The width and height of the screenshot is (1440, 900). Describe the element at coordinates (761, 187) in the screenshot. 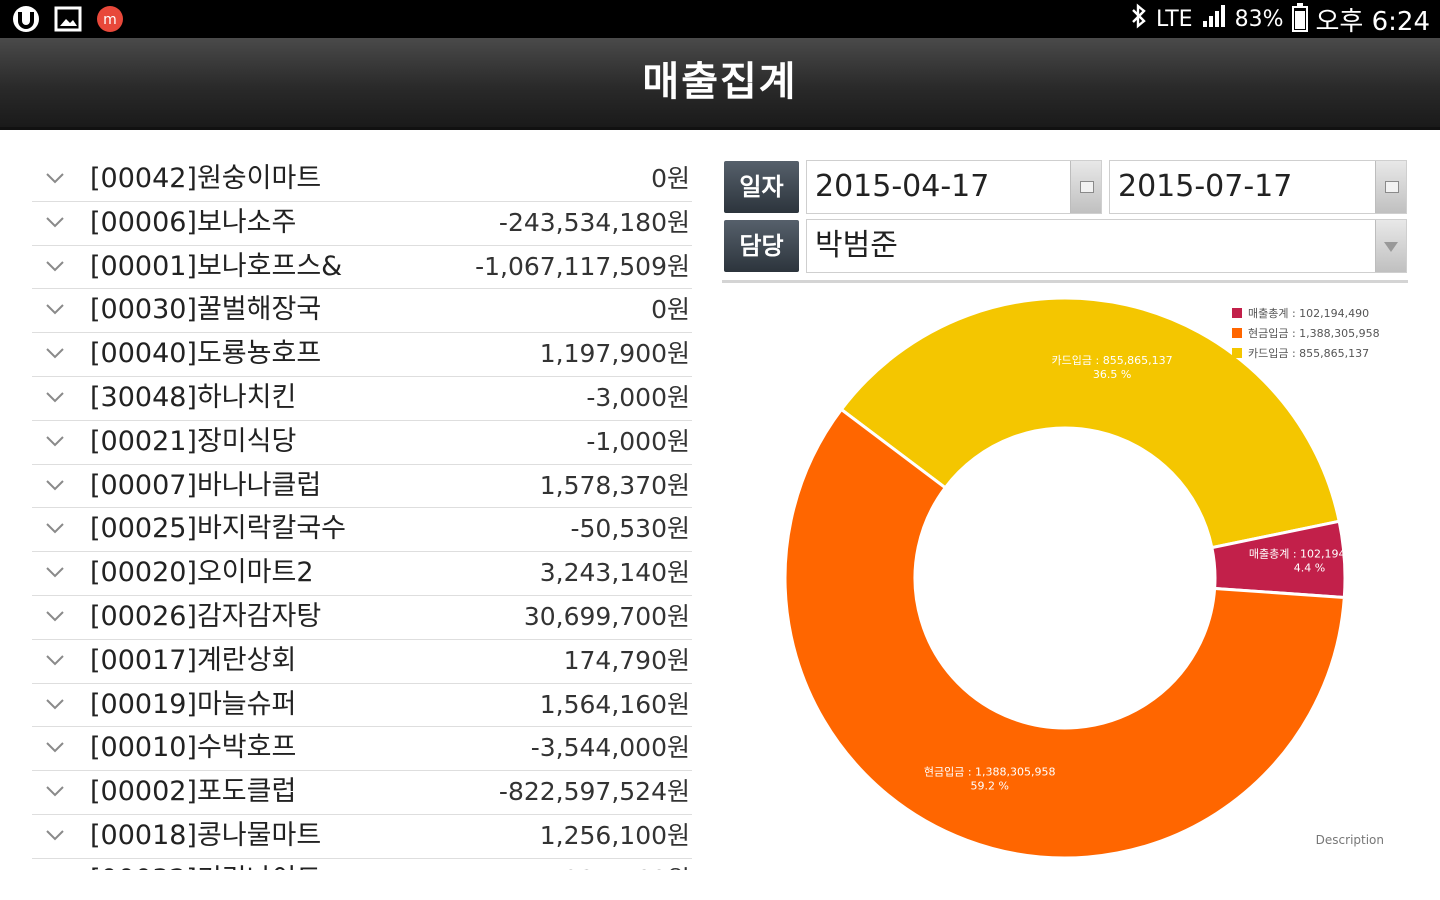

I see `date-label: 일자` at that location.